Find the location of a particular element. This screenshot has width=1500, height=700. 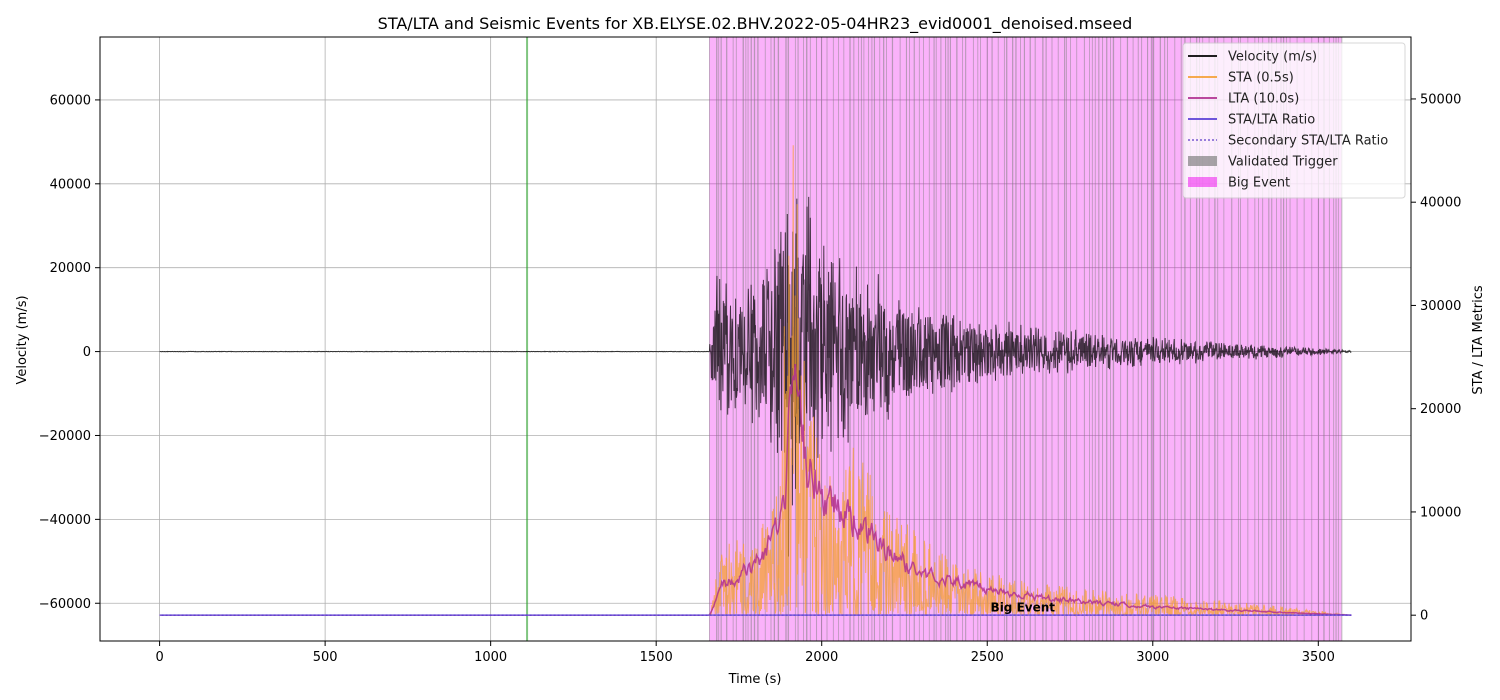

y-tick-label-left: −60000 is located at coordinates (65, 604).